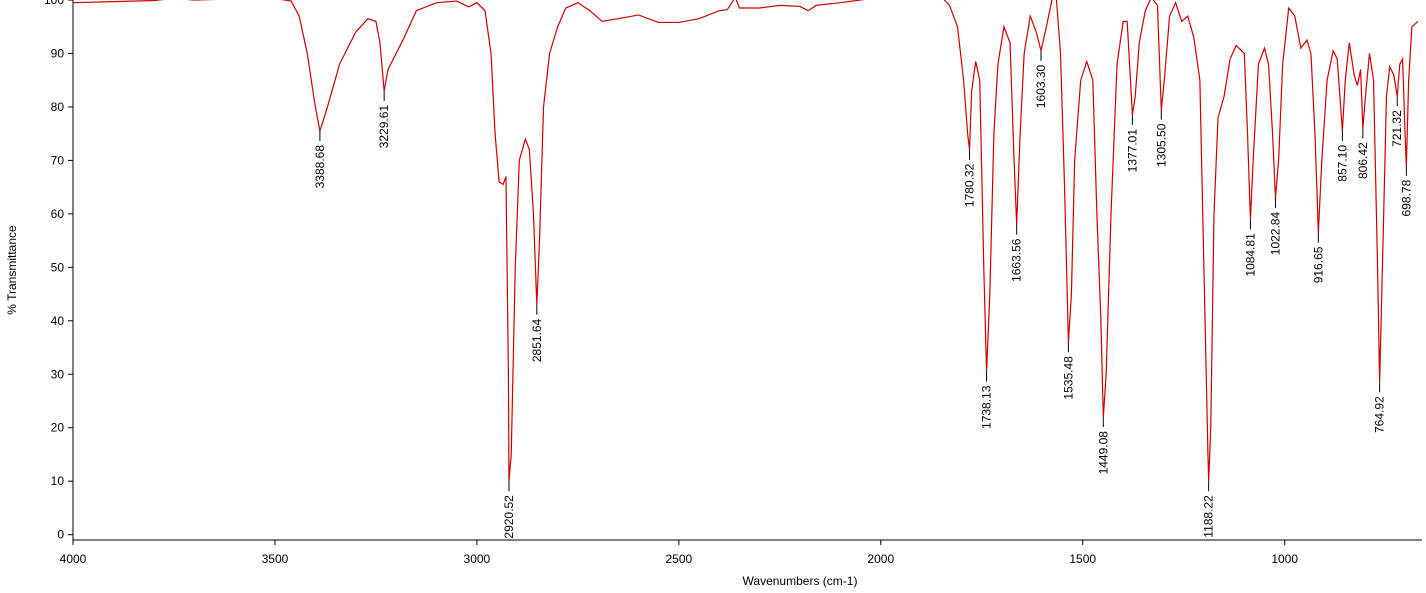 This screenshot has height=593, width=1426. Describe the element at coordinates (58, 428) in the screenshot. I see `y-tick-label: 20` at that location.